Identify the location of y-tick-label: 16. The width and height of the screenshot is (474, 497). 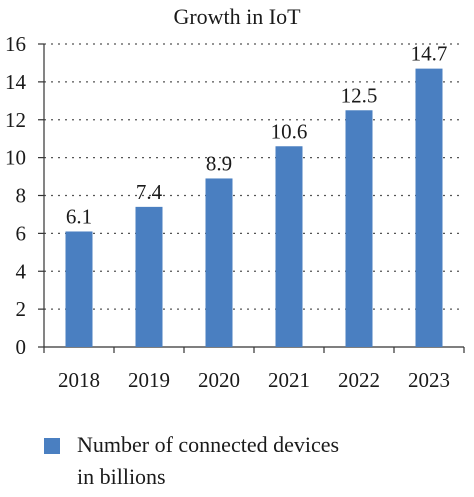
(15, 44).